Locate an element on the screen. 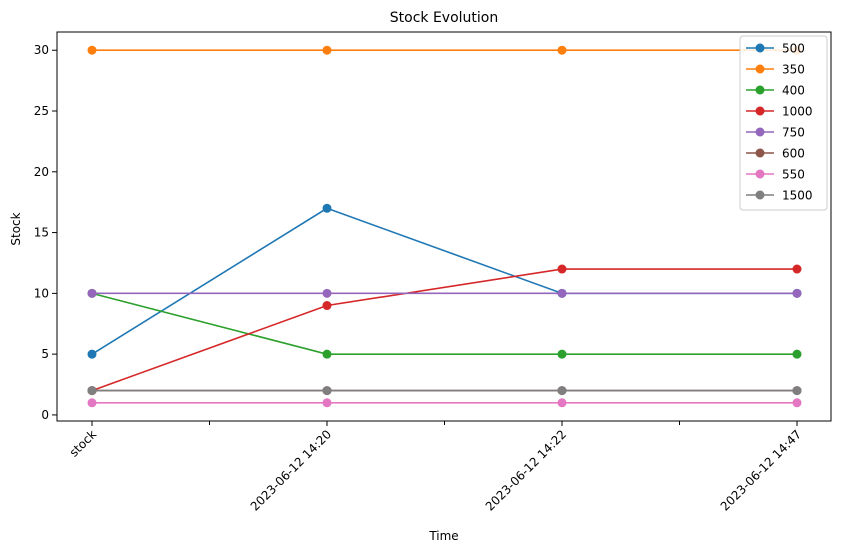  legend-item: 1500 is located at coordinates (779, 196).